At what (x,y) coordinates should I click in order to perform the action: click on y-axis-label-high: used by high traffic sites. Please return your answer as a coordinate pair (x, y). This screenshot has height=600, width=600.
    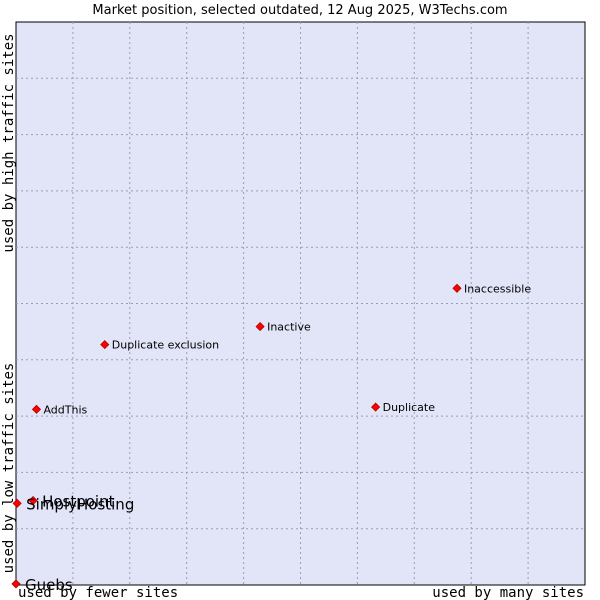
    Looking at the image, I should click on (9, 142).